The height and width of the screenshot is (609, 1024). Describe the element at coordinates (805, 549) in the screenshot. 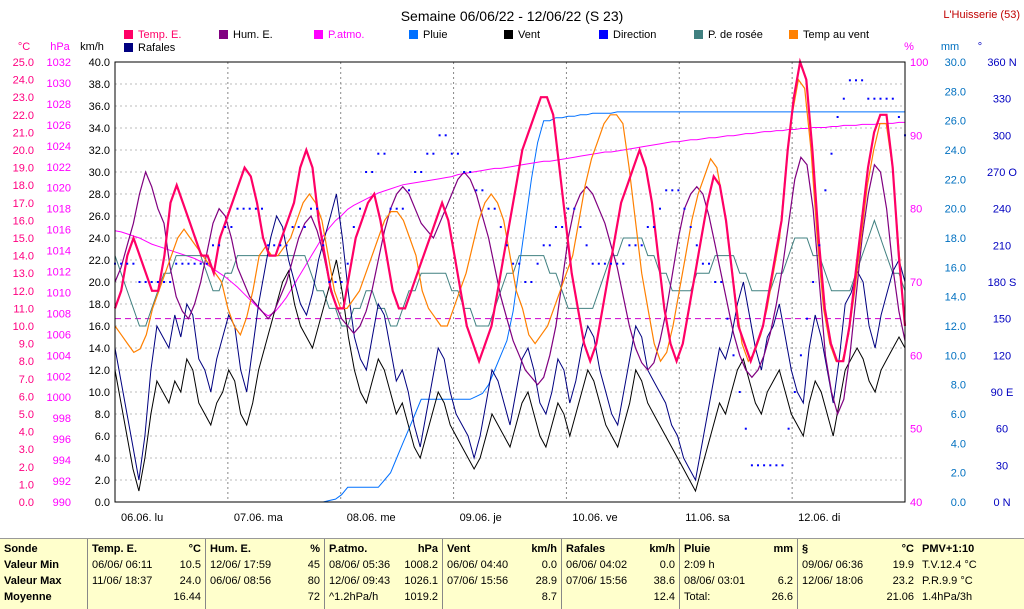

I see `stats-cell: §` at that location.